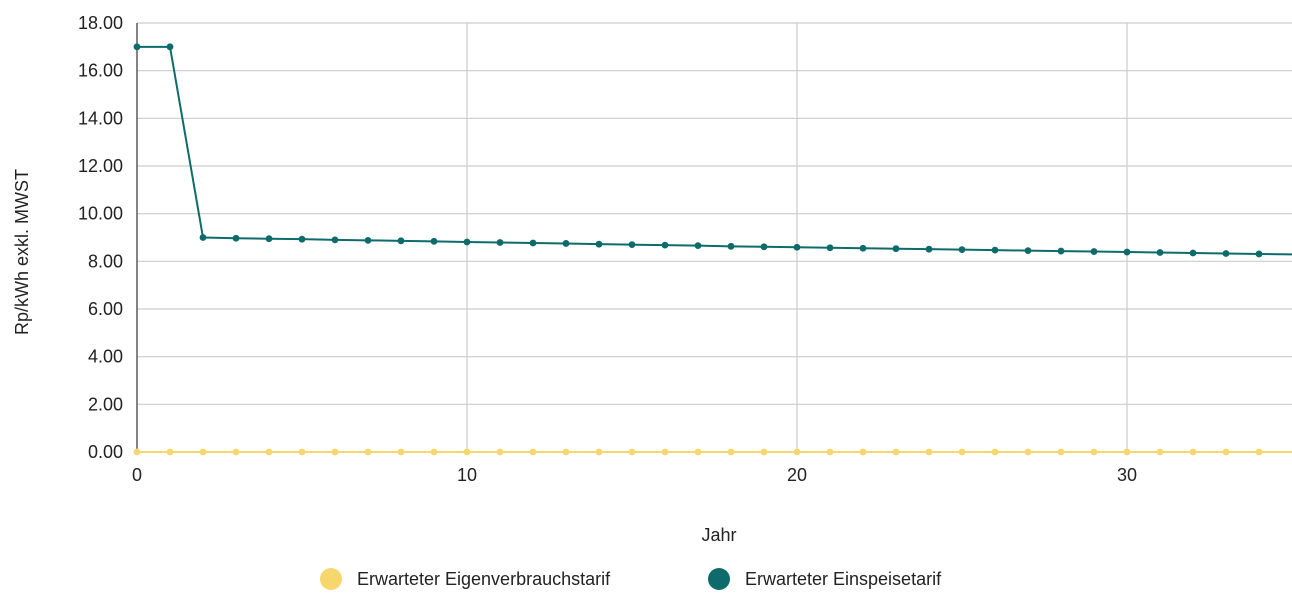 Image resolution: width=1292 pixels, height=597 pixels. I want to click on legend-label: Erwarteter Einspeisetarif, so click(843, 579).